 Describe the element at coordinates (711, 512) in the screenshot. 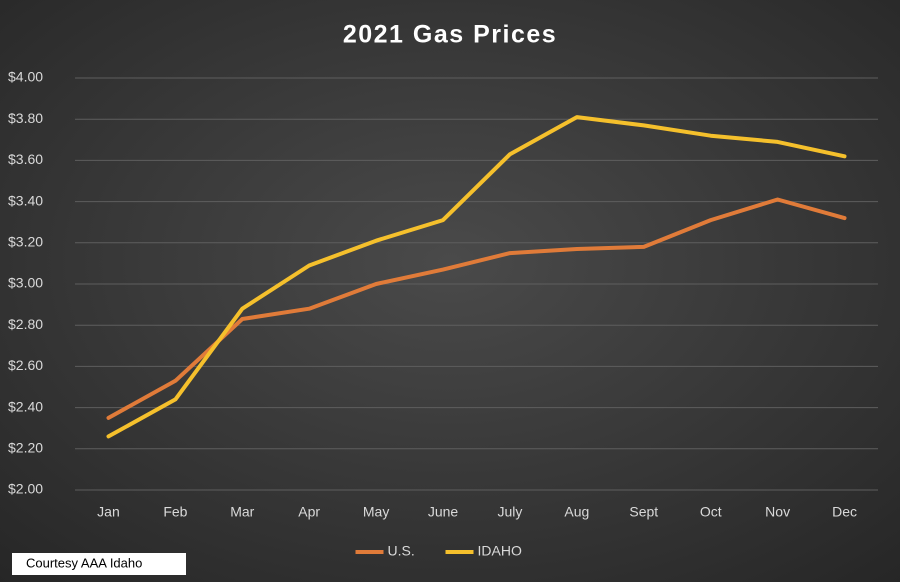

I see `x-tick-label: Oct` at that location.